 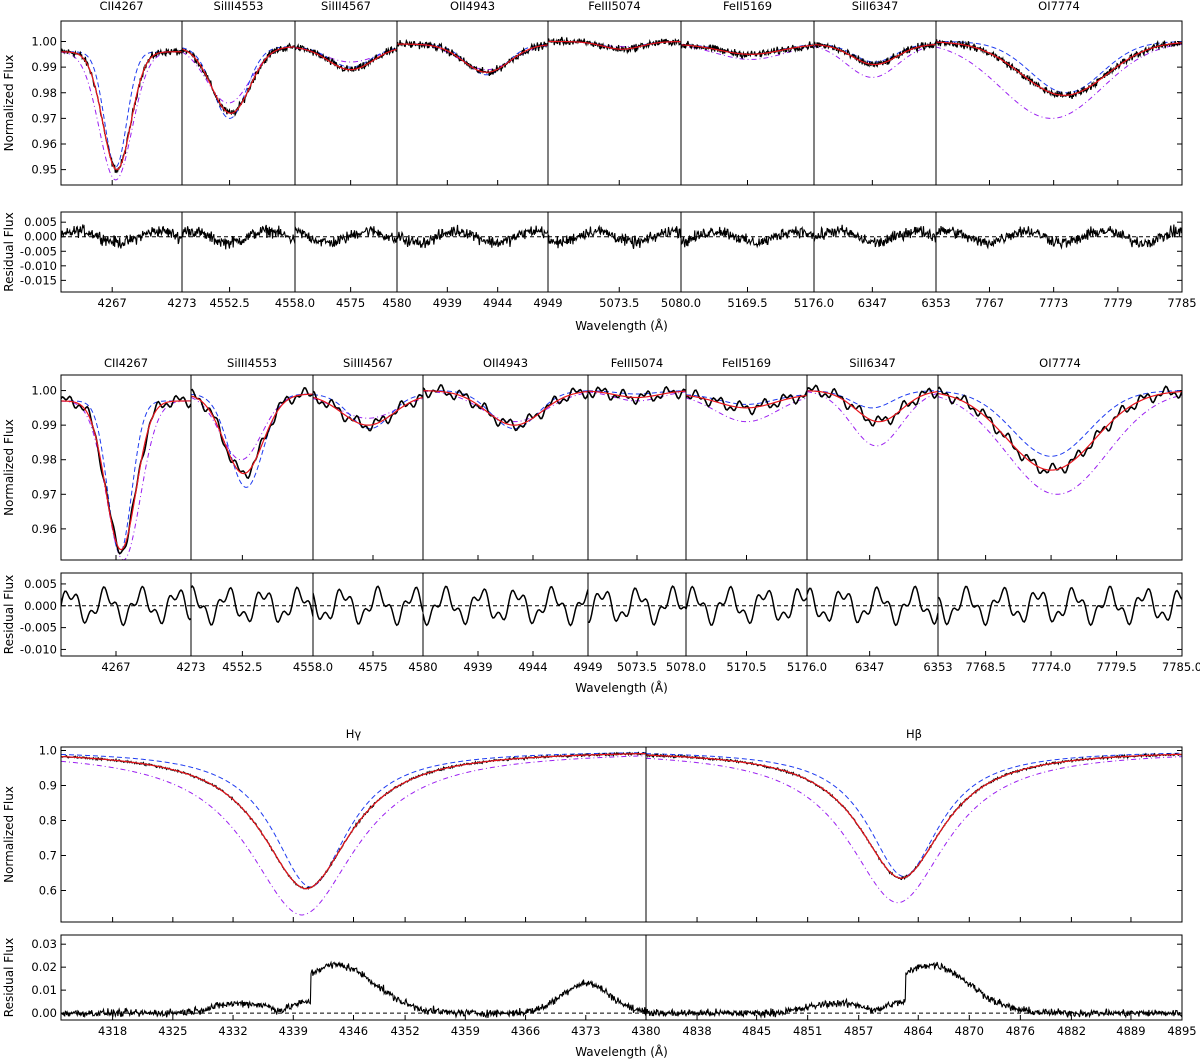 I want to click on y-tick-label: 0.98, so click(x=44, y=93).